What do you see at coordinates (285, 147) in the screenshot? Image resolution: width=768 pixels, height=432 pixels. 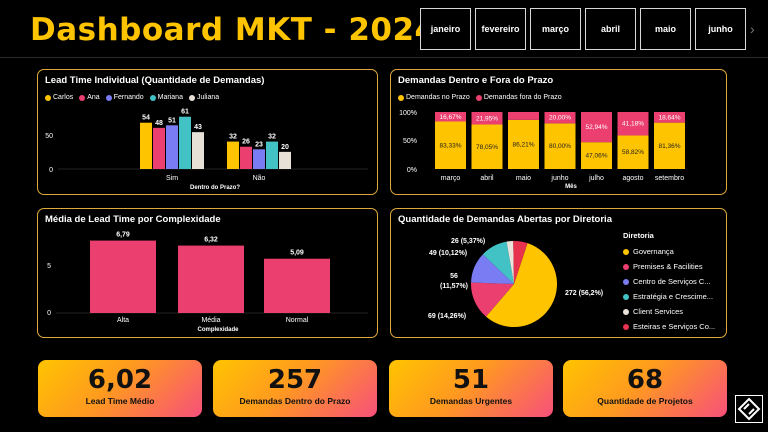 I see `data-label: 20` at bounding box center [285, 147].